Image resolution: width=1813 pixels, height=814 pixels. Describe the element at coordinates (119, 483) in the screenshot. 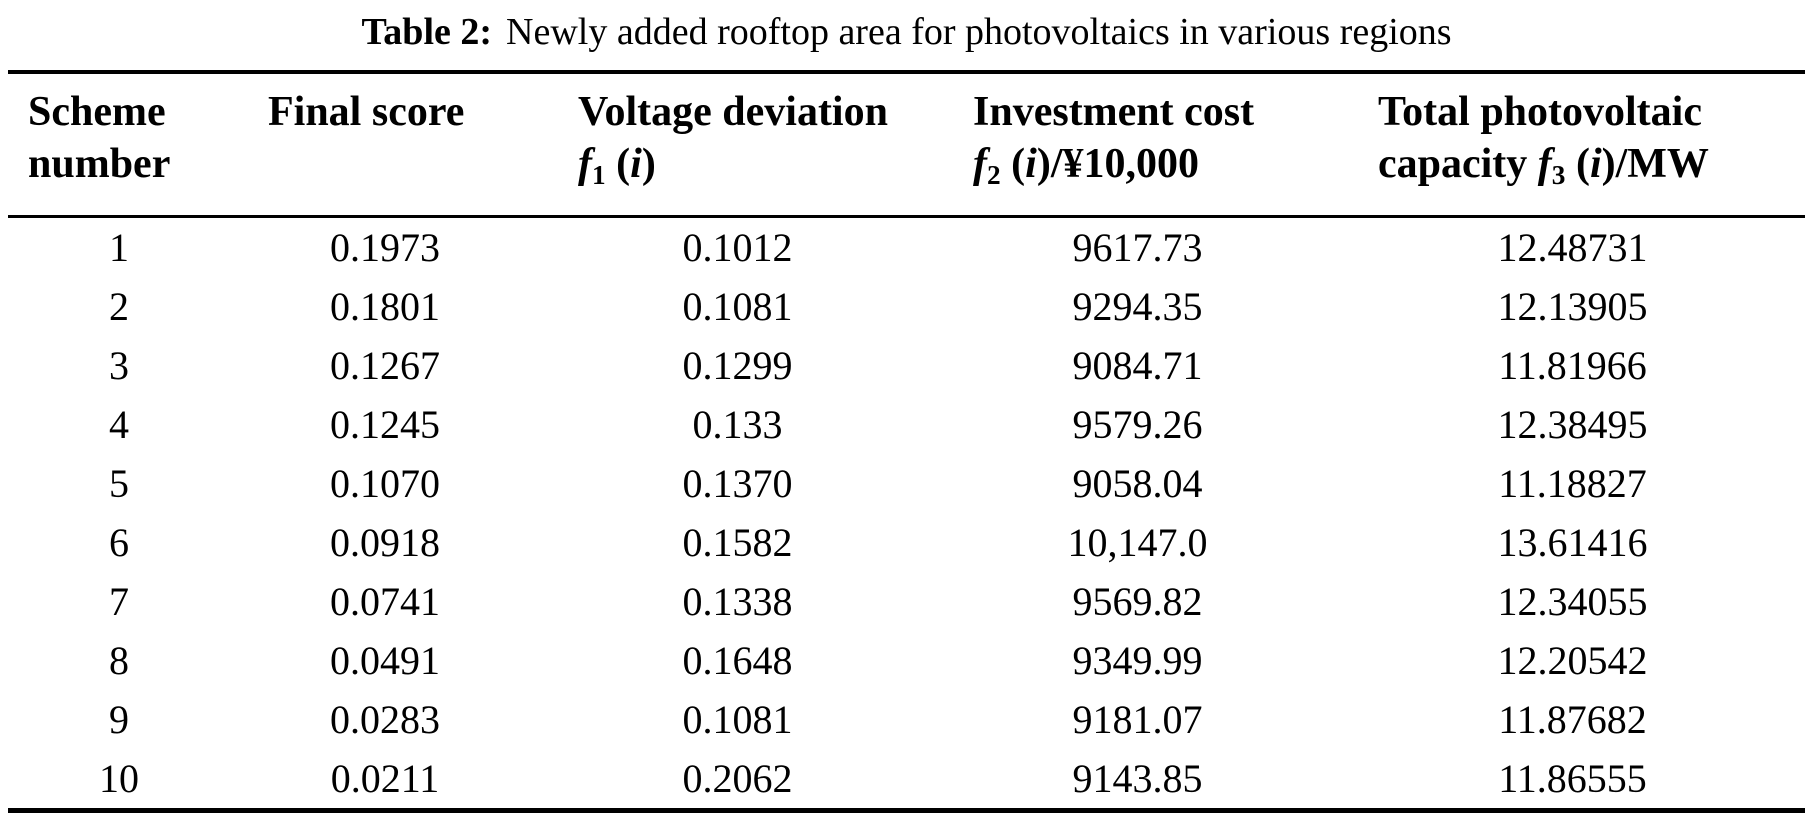

I see `table-cell: 5` at that location.